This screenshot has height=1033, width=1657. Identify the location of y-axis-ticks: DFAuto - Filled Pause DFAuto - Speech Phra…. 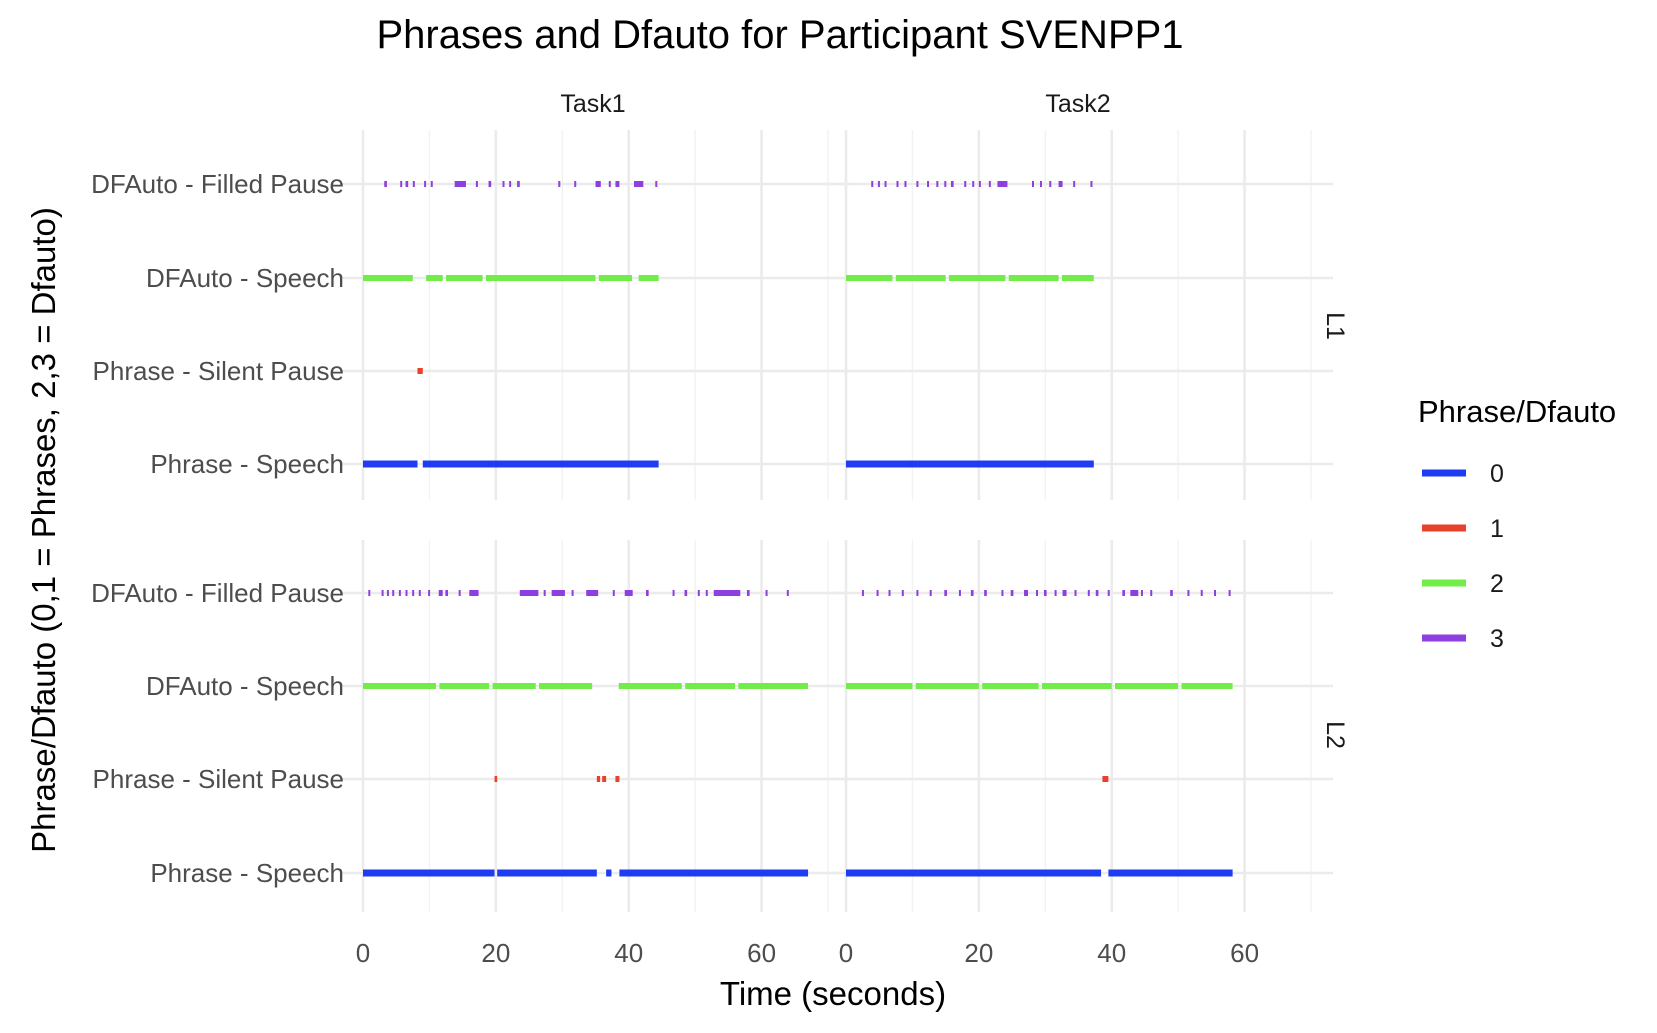
(217, 528).